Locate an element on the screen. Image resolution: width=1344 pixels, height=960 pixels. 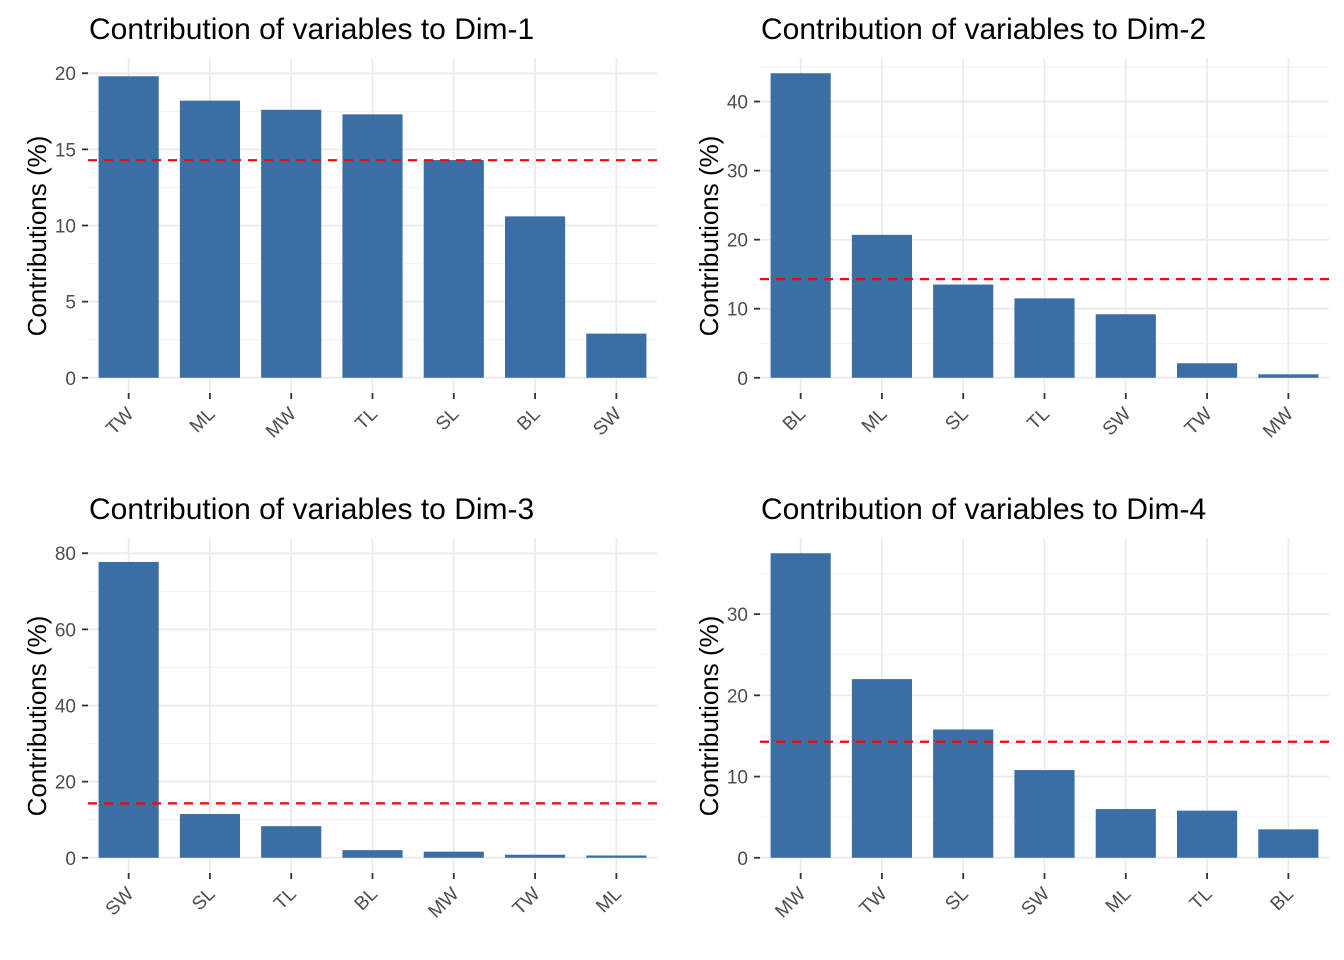
y-tick-label: 5 is located at coordinates (70, 303).